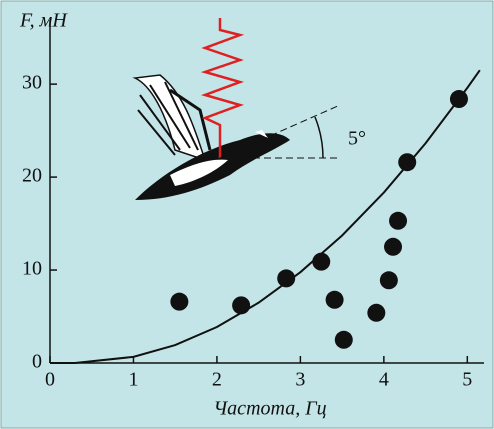  I want to click on annotation: 5°, so click(357, 139).